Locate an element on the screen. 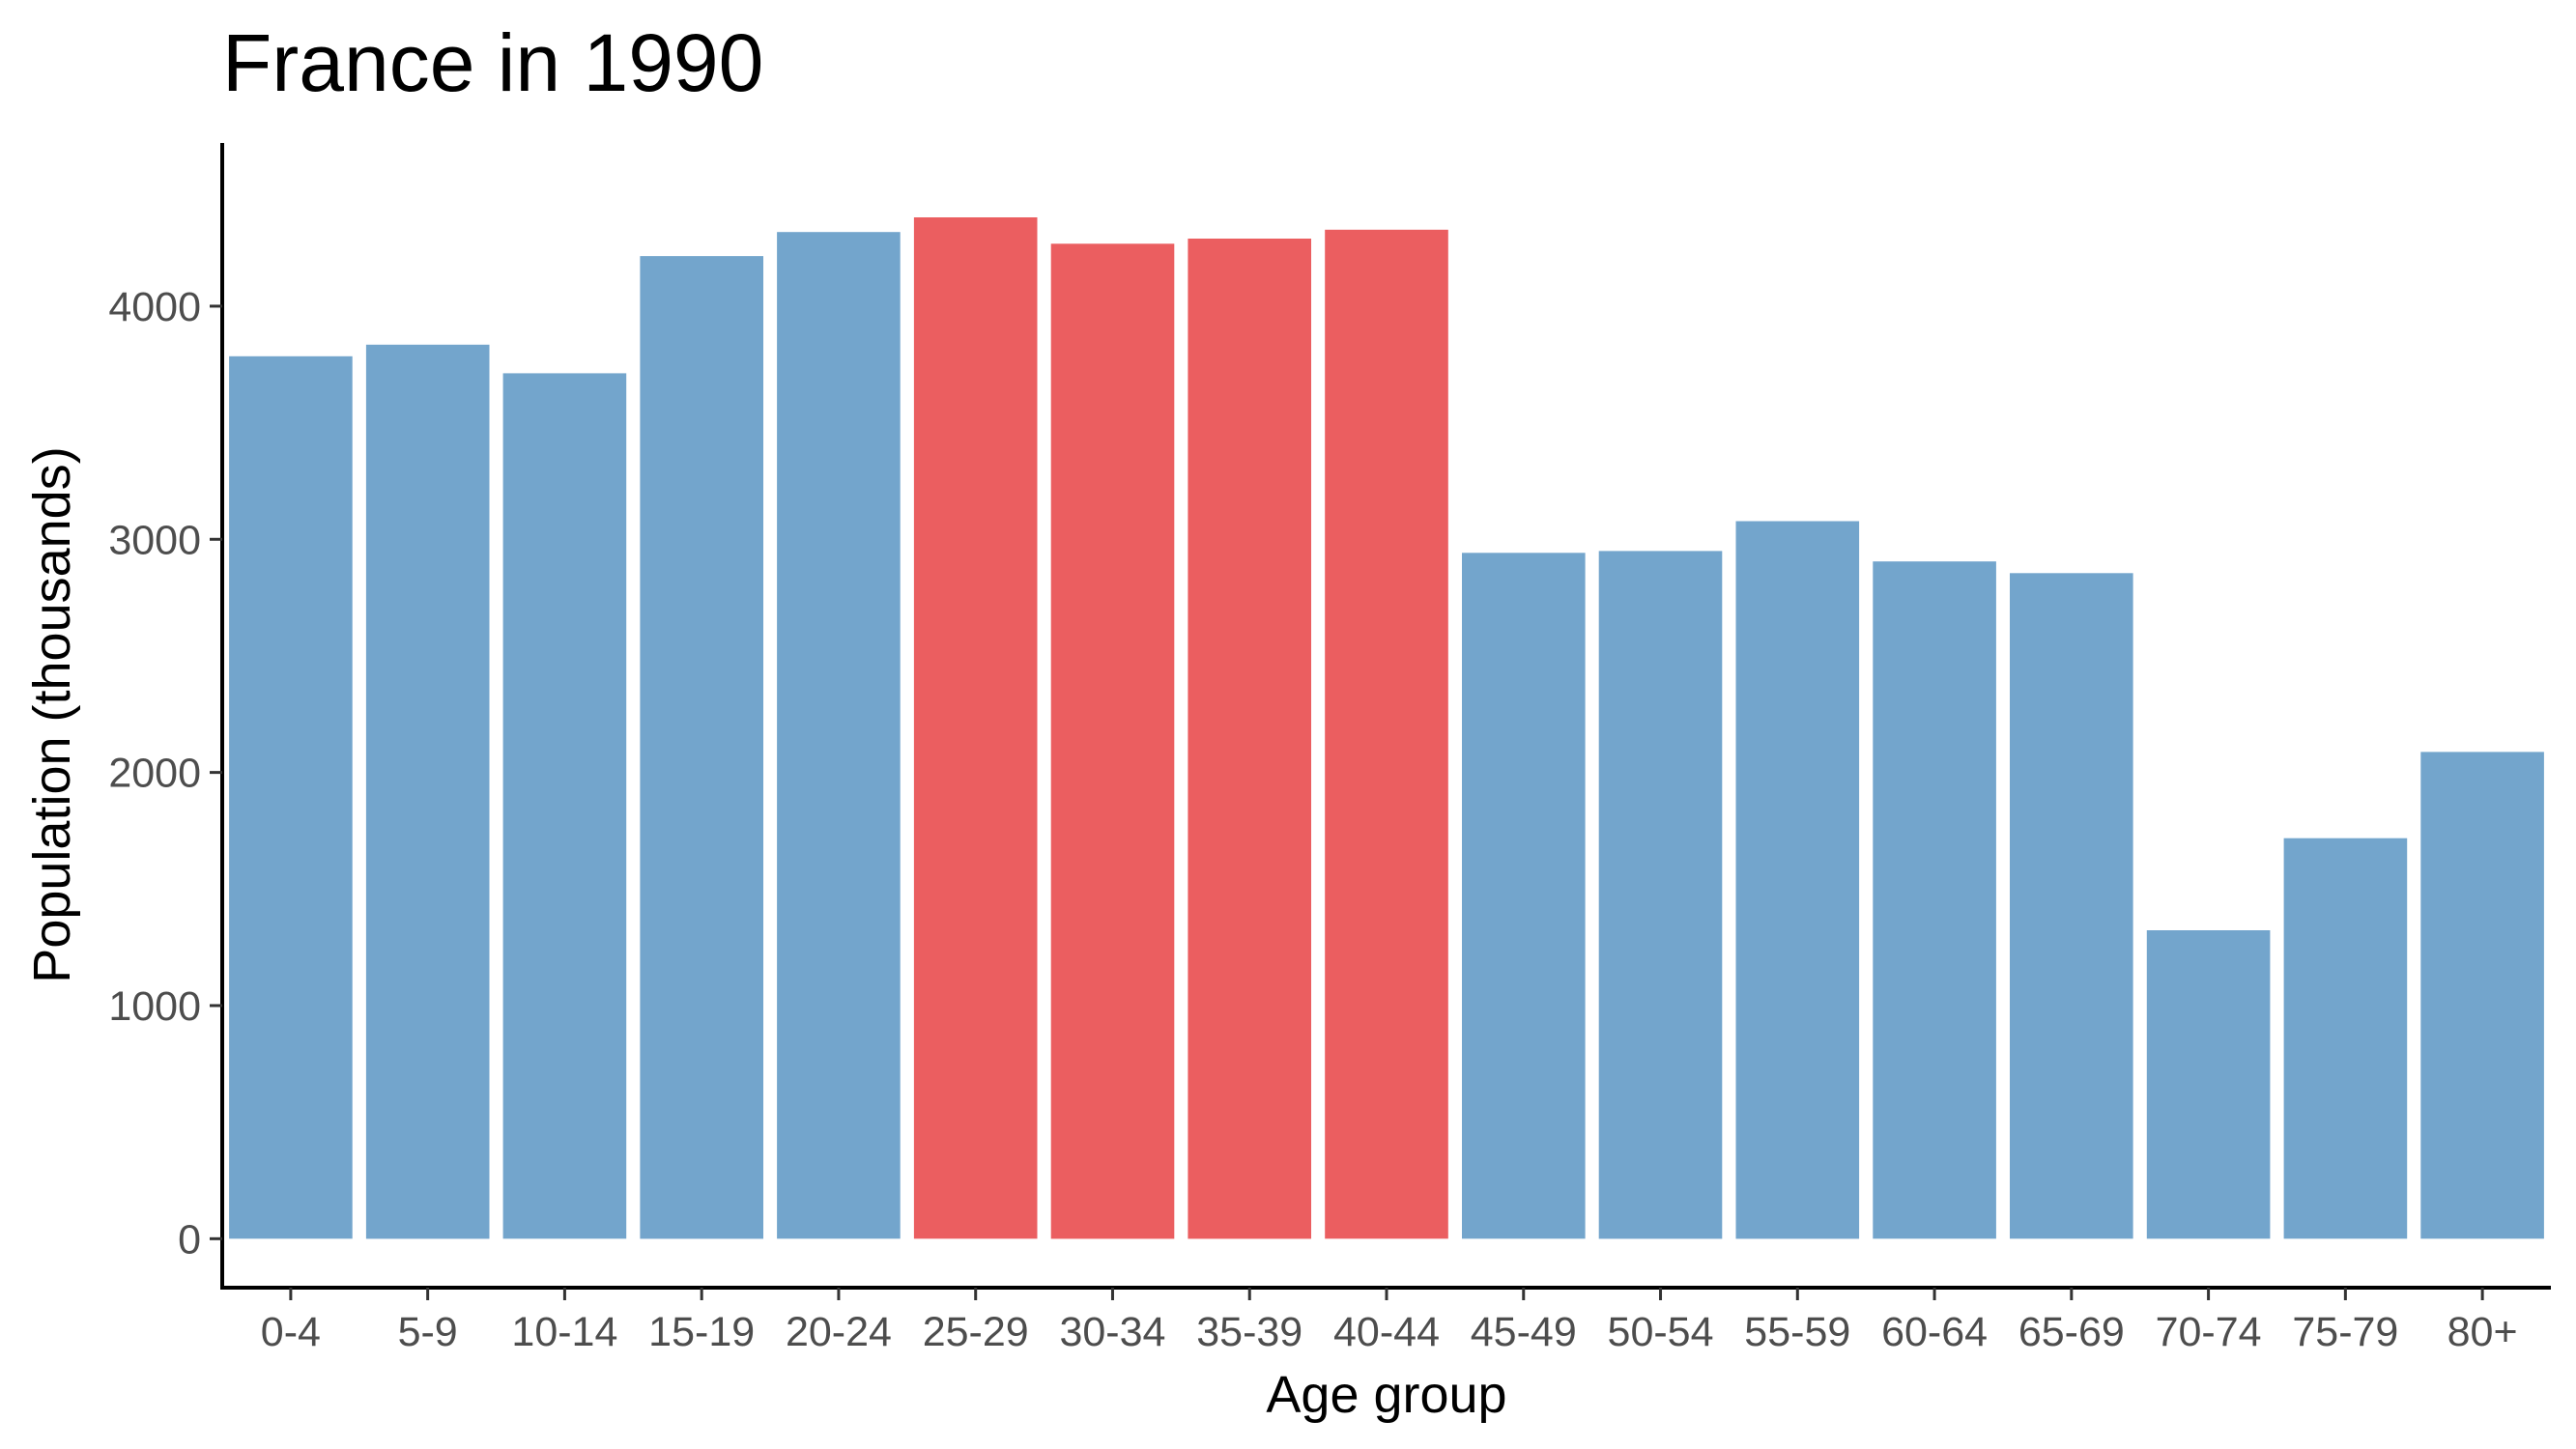 Image resolution: width=2576 pixels, height=1449 pixels. x-tick-label: 25-29 is located at coordinates (976, 1332).